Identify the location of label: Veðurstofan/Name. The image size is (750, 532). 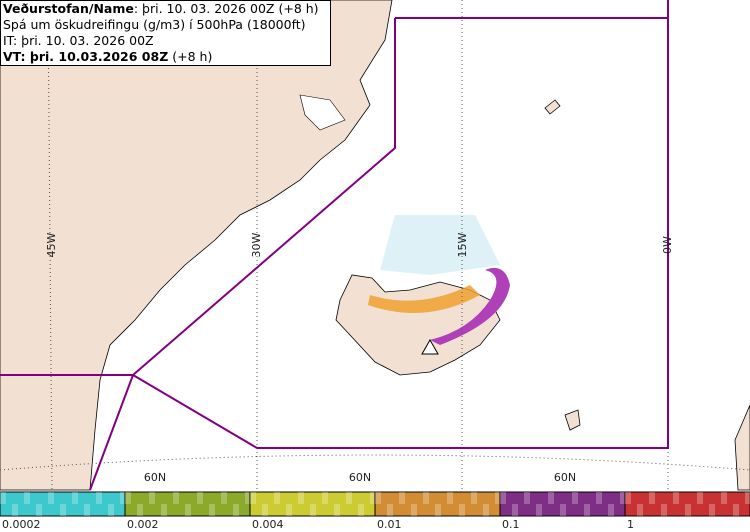
(68, 8).